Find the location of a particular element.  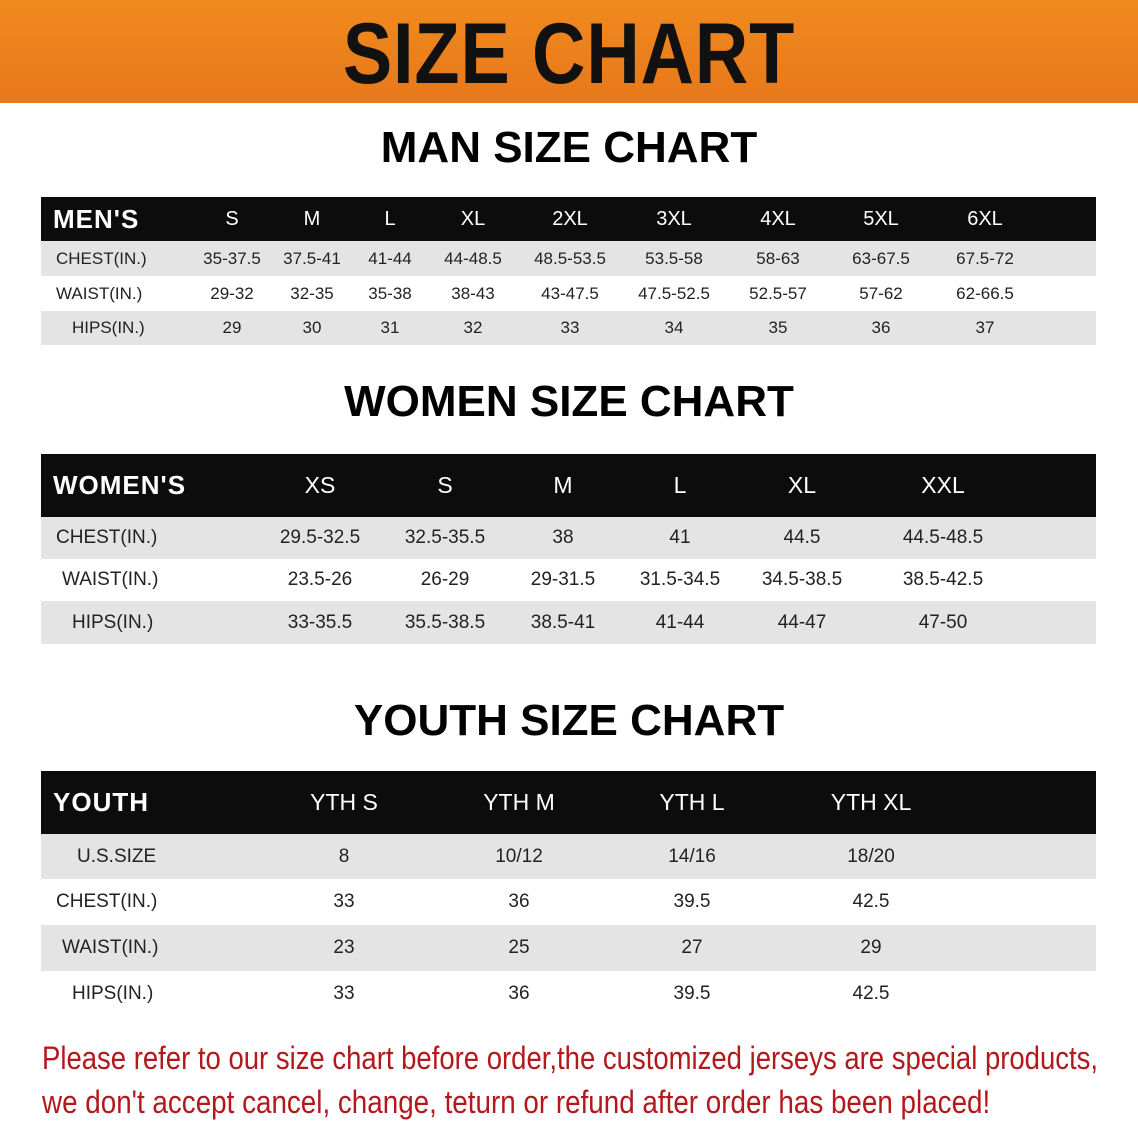

table-row: HIPS(IN.) 29 30 31 32 33 34 35 36 37 is located at coordinates (568, 328).